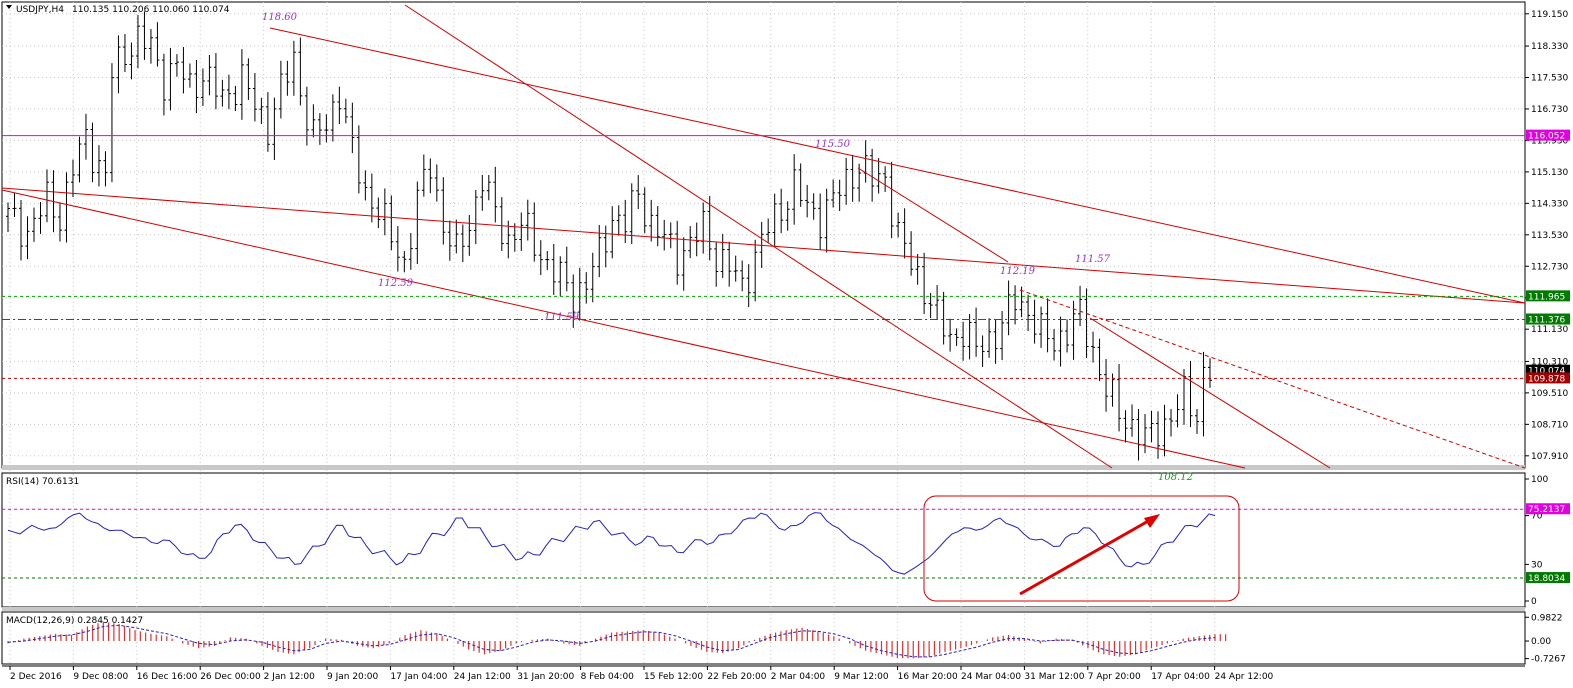  Describe the element at coordinates (1549, 141) in the screenshot. I see `price-axis-label: 115.930` at that location.